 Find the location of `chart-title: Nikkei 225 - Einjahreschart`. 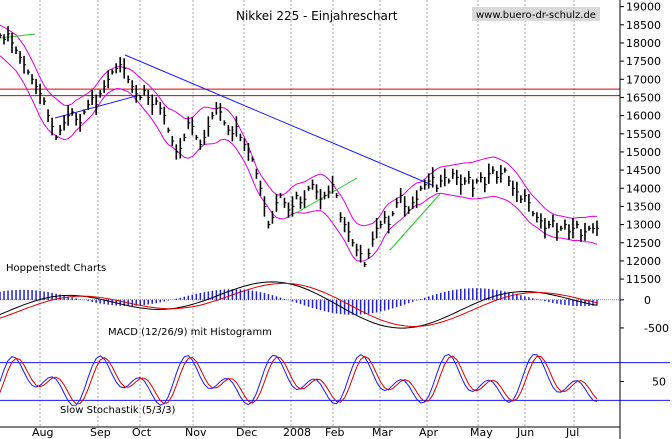

chart-title: Nikkei 225 - Einjahreschart is located at coordinates (317, 16).